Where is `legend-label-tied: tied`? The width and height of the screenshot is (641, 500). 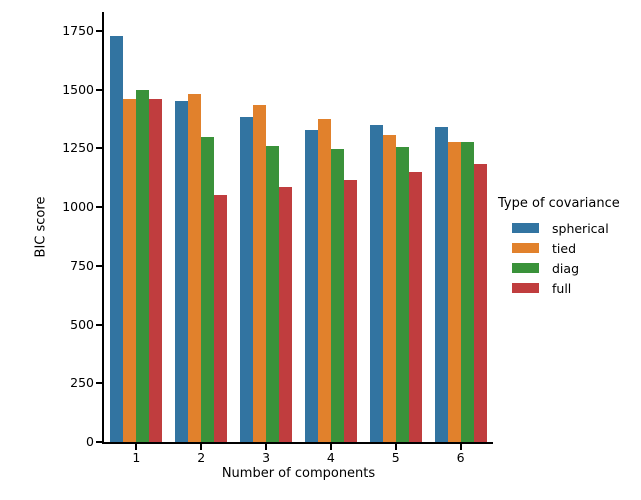
legend-label-tied: tied is located at coordinates (564, 248).